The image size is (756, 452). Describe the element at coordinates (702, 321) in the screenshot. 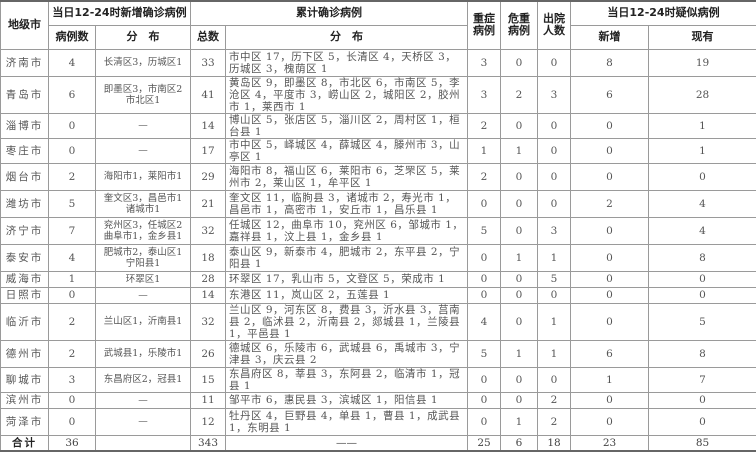

I see `cell-suspect-current: 5` at that location.